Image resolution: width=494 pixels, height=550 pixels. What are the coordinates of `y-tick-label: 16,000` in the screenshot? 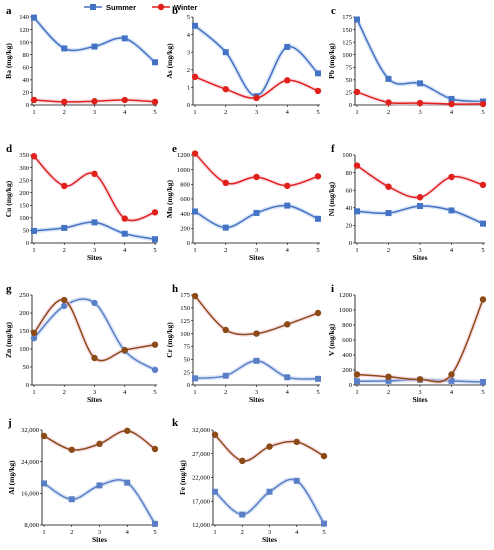 It's located at (30, 494).